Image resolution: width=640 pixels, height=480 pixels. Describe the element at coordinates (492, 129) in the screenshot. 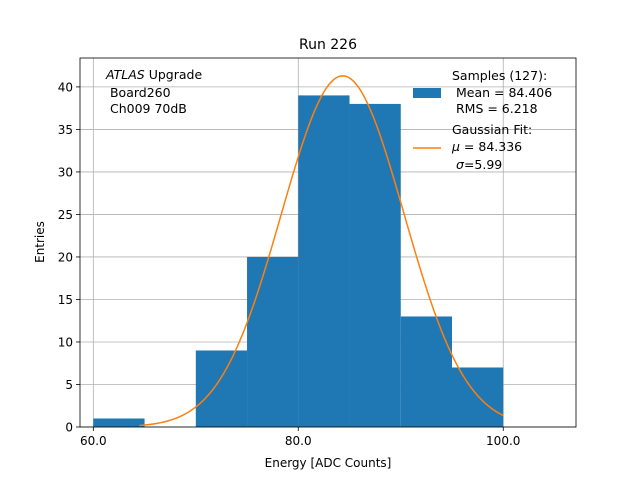

I see `legend-fit-title: Gaussian Fit:` at that location.